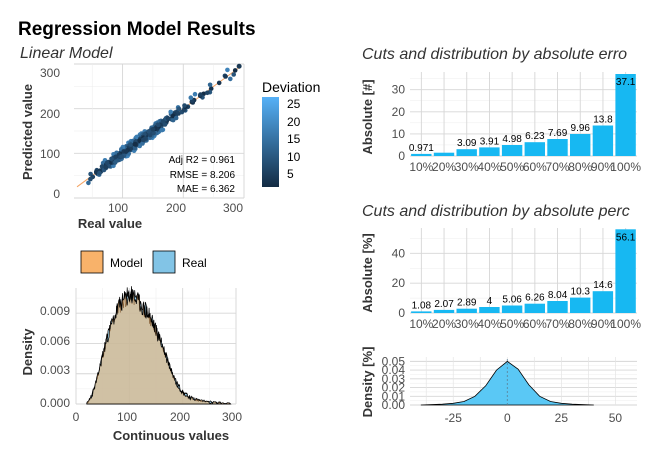 This screenshot has height=463, width=659. Describe the element at coordinates (291, 133) in the screenshot. I see `deviation-legend: Deviation 25 20 15 10 5` at that location.